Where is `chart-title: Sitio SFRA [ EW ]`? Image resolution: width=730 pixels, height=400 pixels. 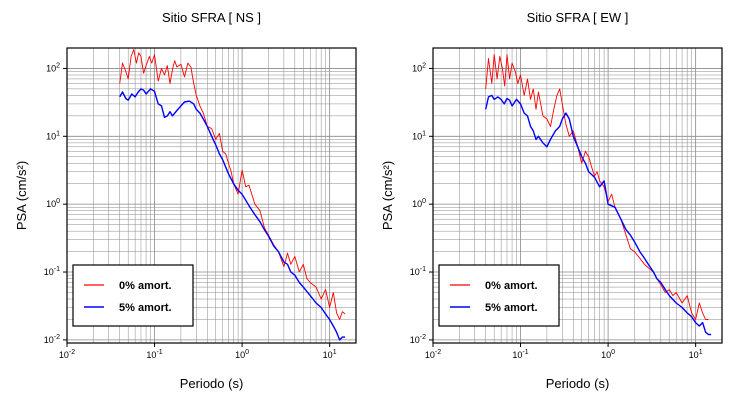 chart-title: Sitio SFRA [ EW ] is located at coordinates (578, 17).